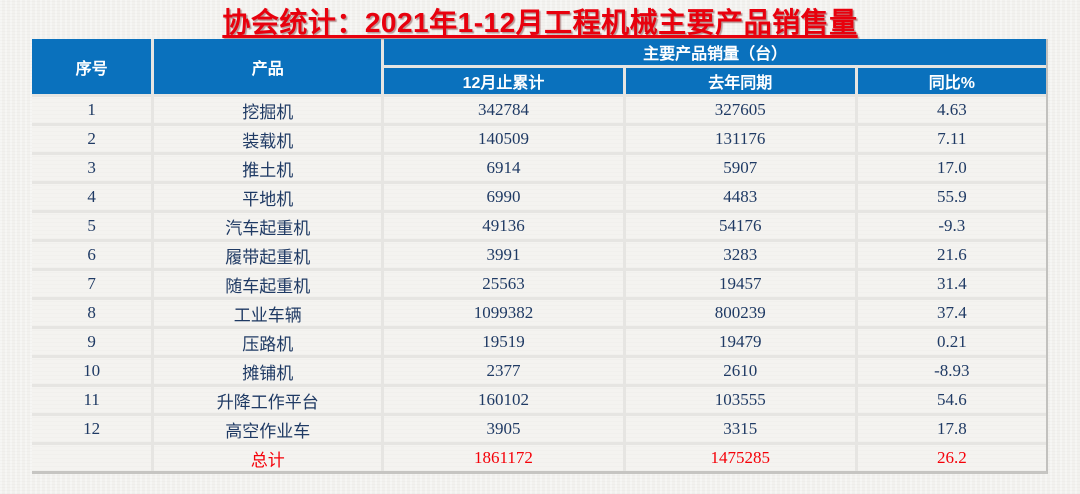 Image resolution: width=1080 pixels, height=494 pixels. Describe the element at coordinates (503, 81) in the screenshot. I see `column-header-cumulative: 12月止累计` at that location.